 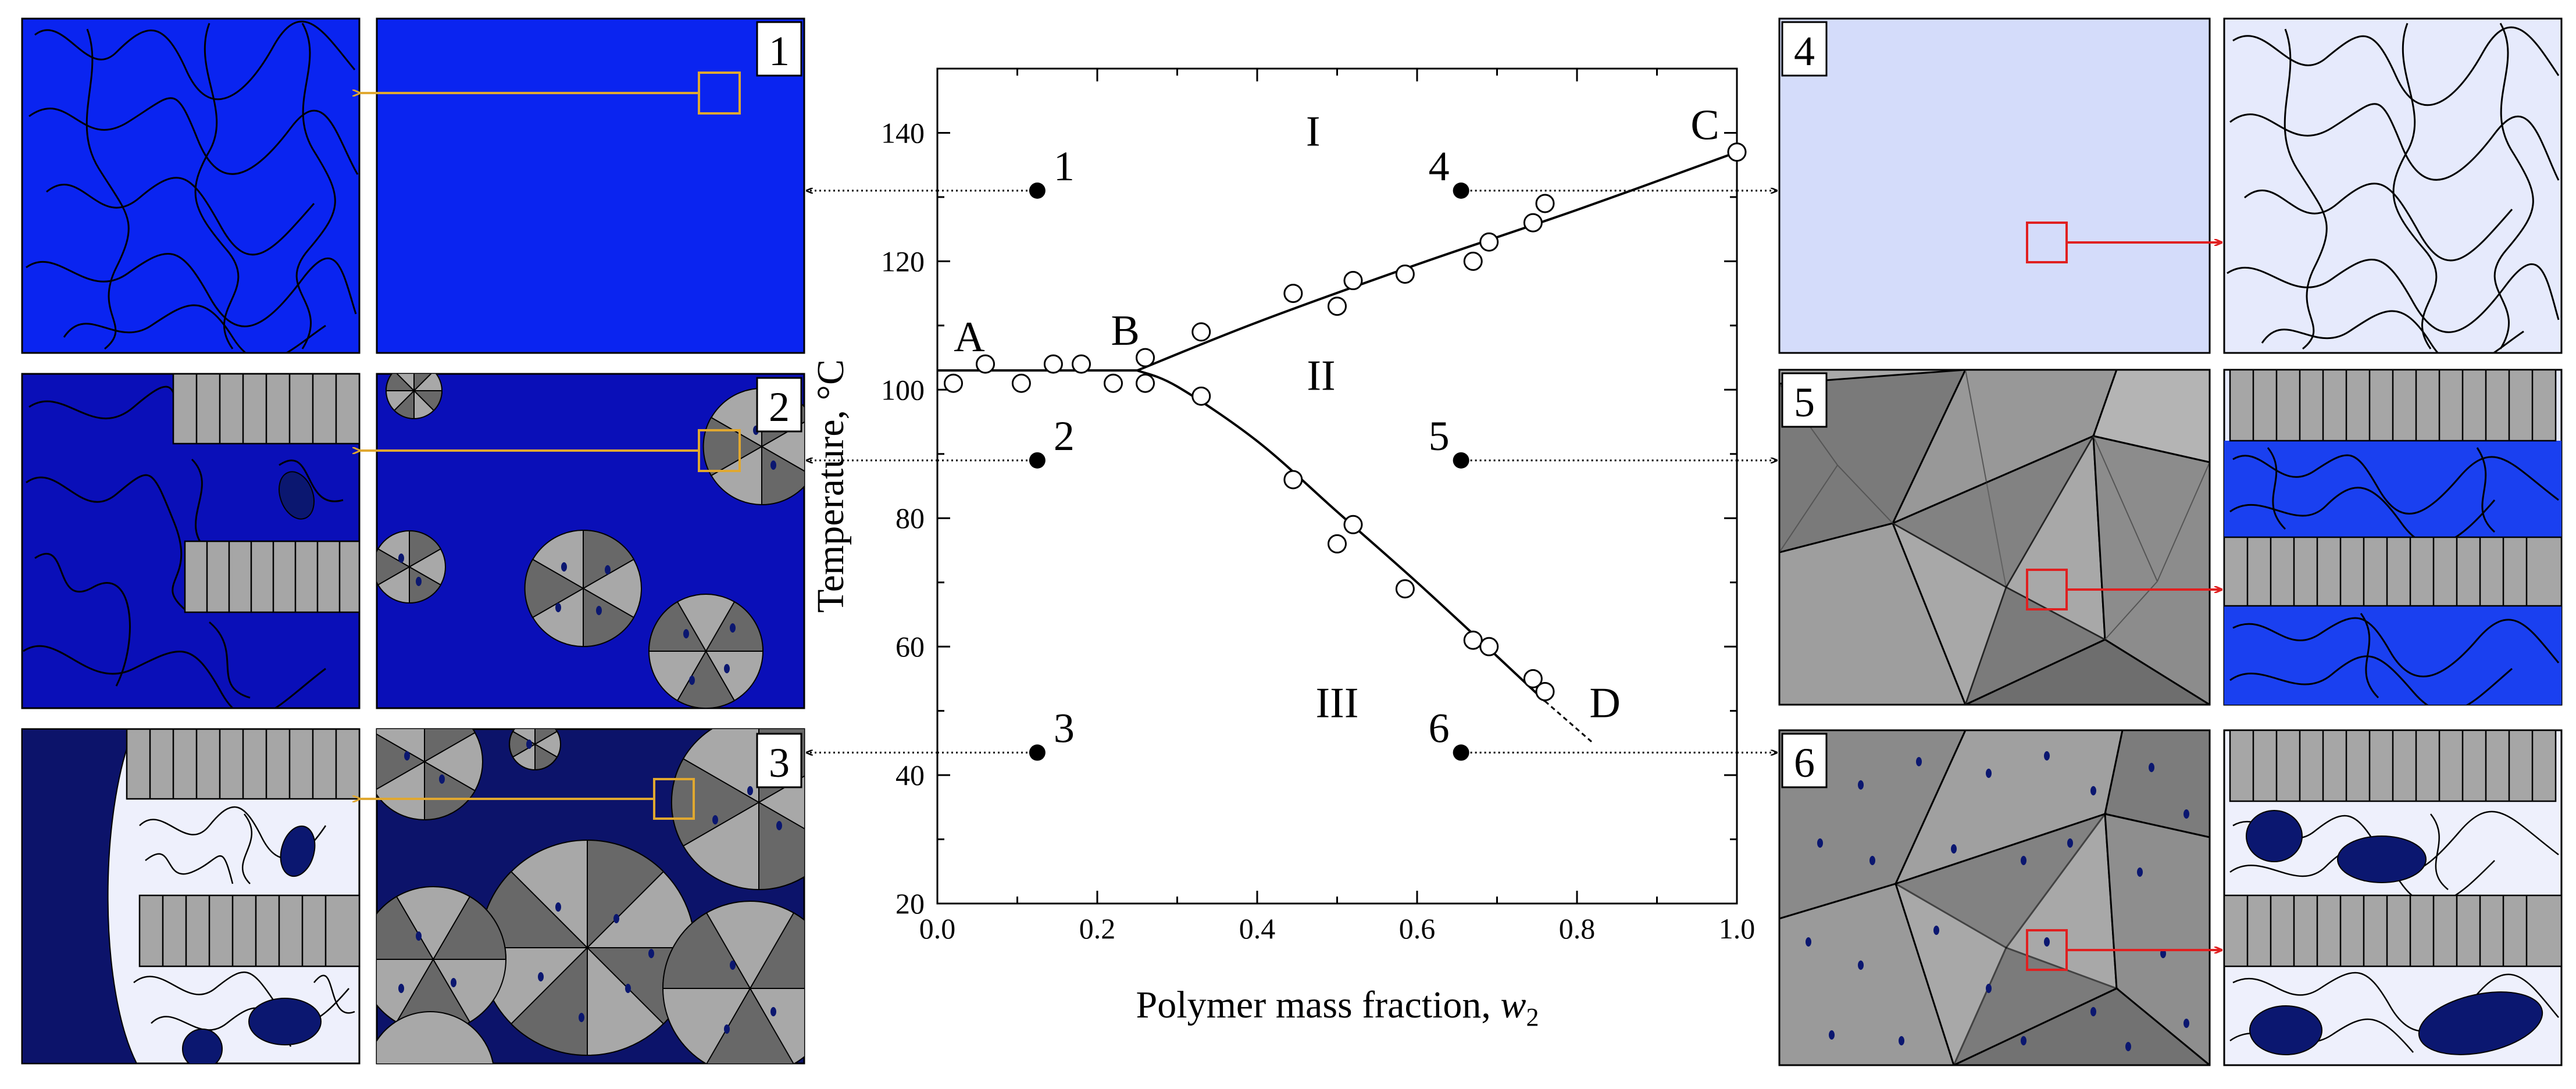 I want to click on curve-BD-extrapolated, so click(x=1569, y=722).